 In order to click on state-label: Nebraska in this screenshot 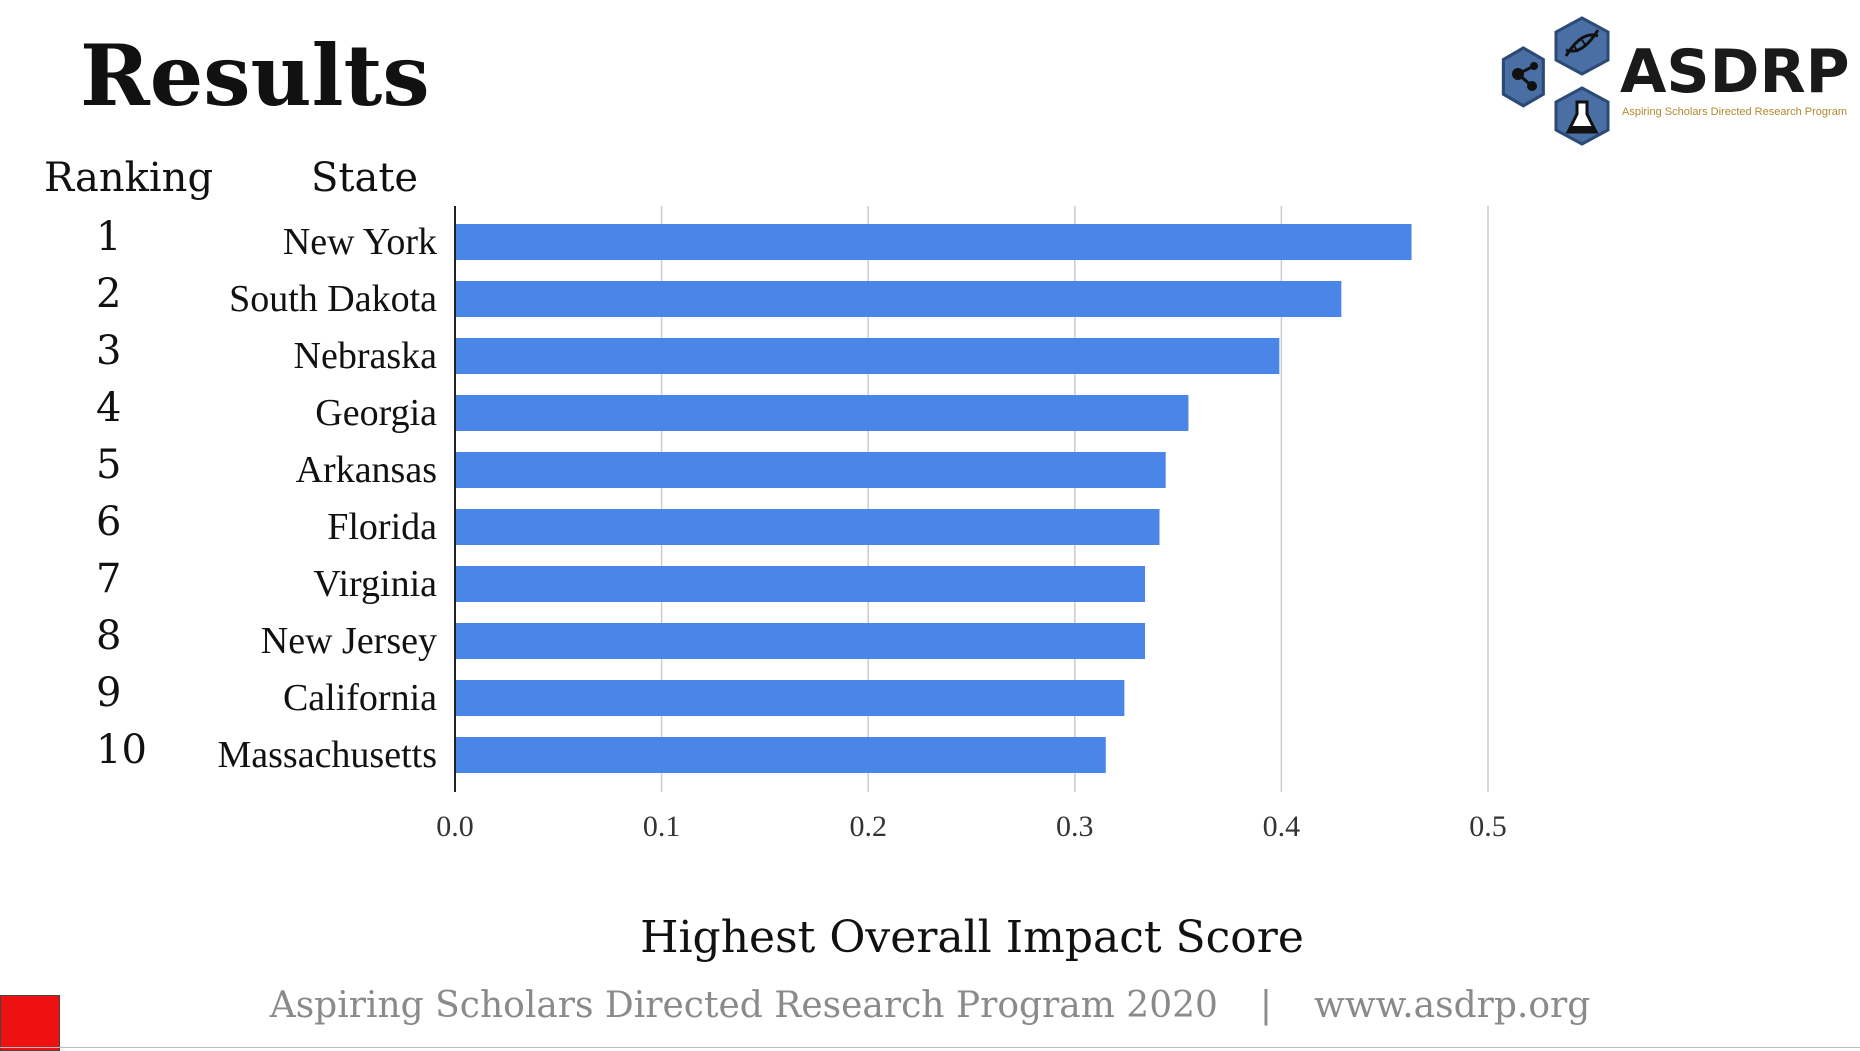, I will do `click(366, 356)`.